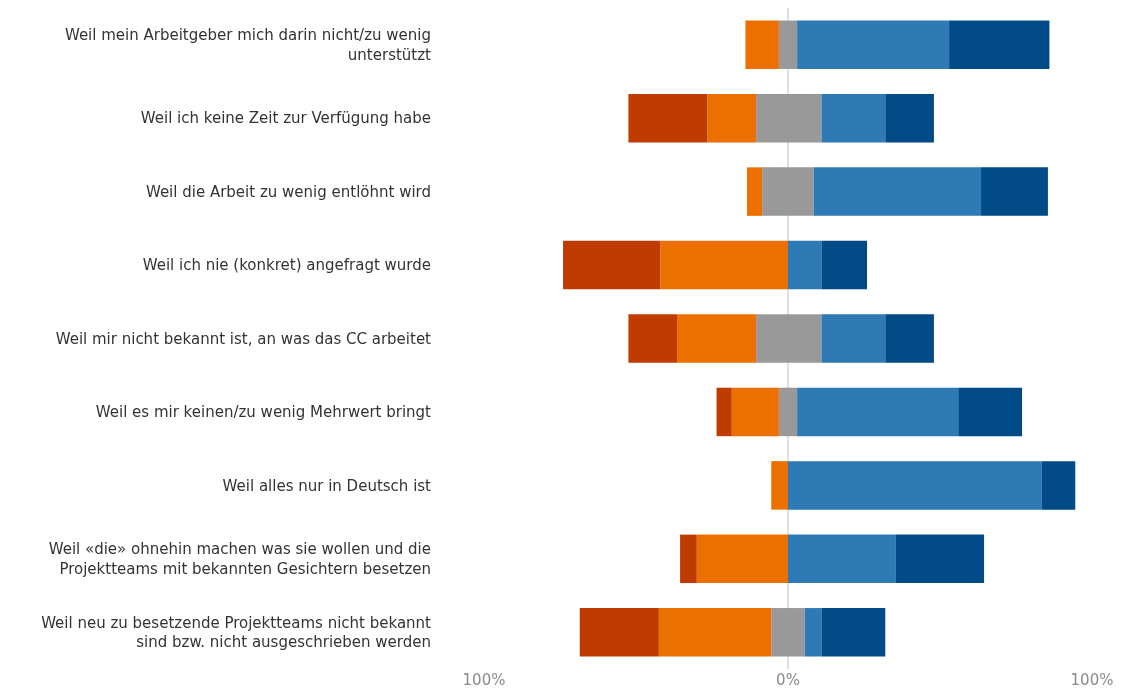  What do you see at coordinates (286, 265) in the screenshot?
I see `y-tick-label: Weil ich nie (konkret) angefragt wurde` at bounding box center [286, 265].